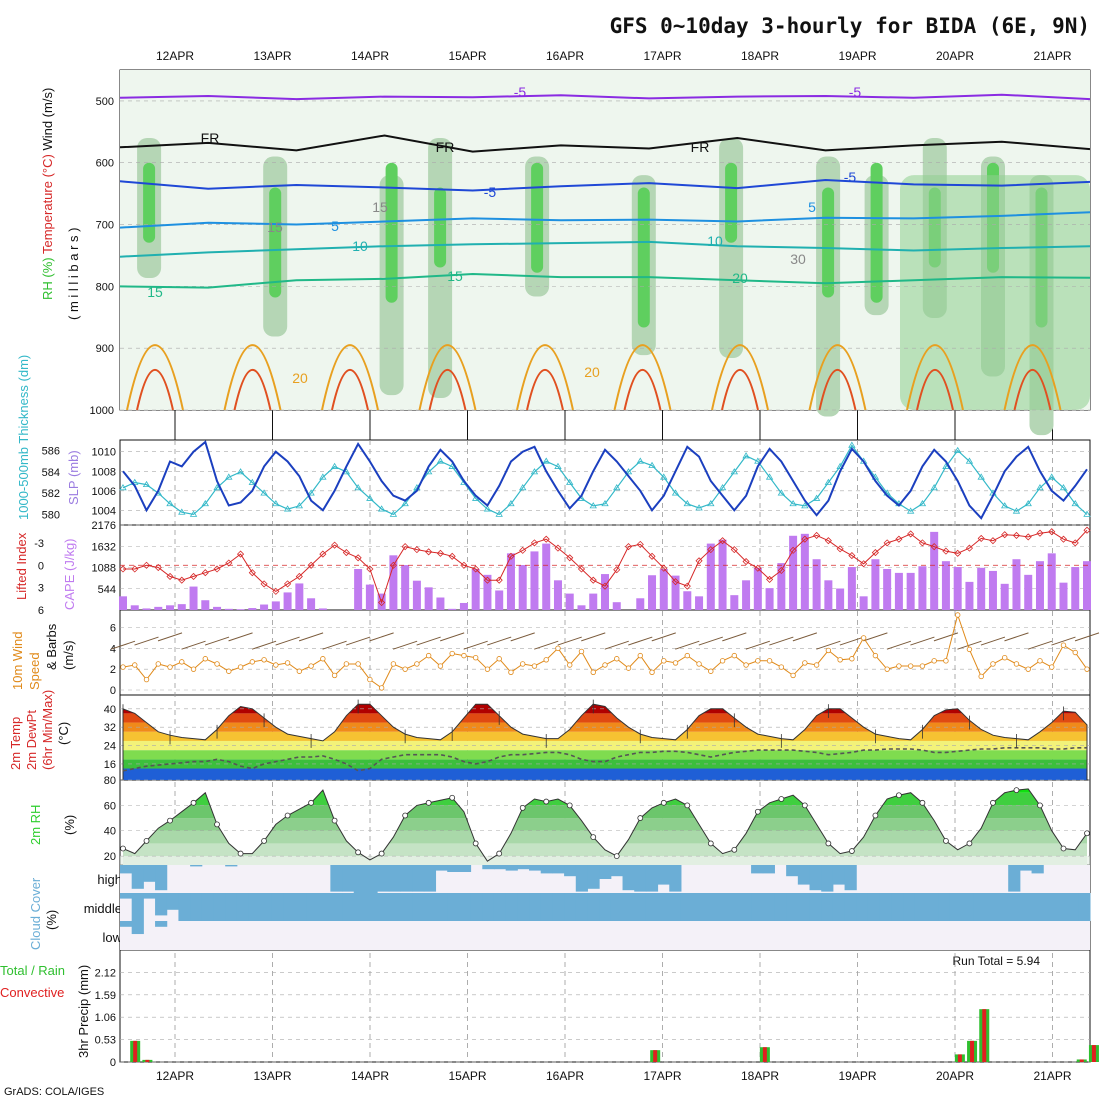  Describe the element at coordinates (447, 389) in the screenshot. I see `isotherm-30-arch` at that location.